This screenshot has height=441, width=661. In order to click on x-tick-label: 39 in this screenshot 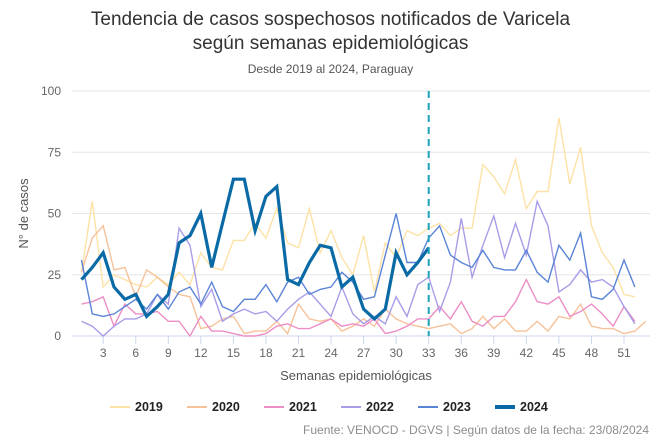, I will do `click(494, 353)`.